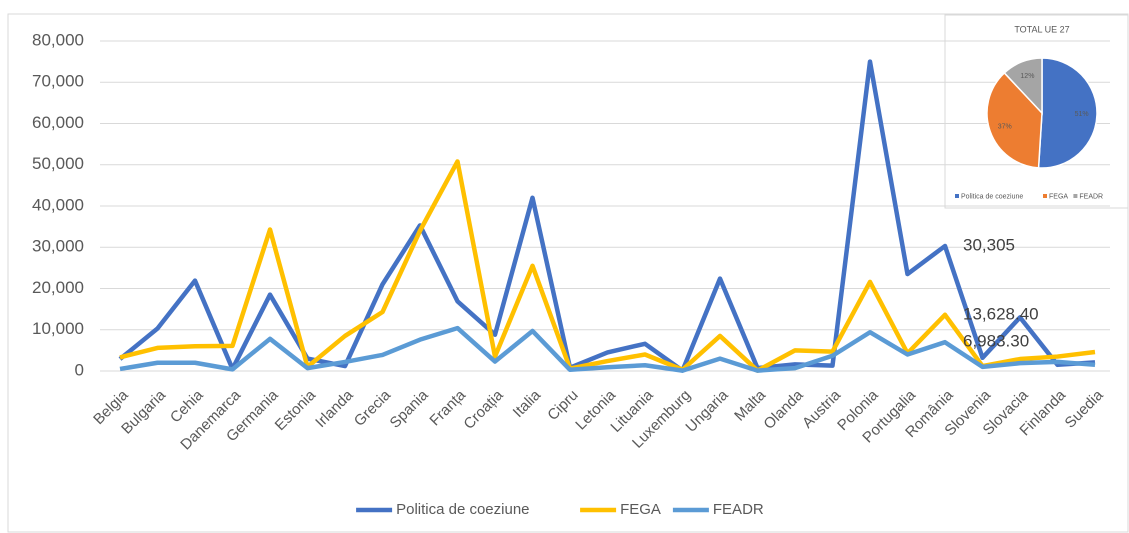 This screenshot has width=1129, height=533. Describe the element at coordinates (79, 369) in the screenshot. I see `y-tick-label: 0` at that location.